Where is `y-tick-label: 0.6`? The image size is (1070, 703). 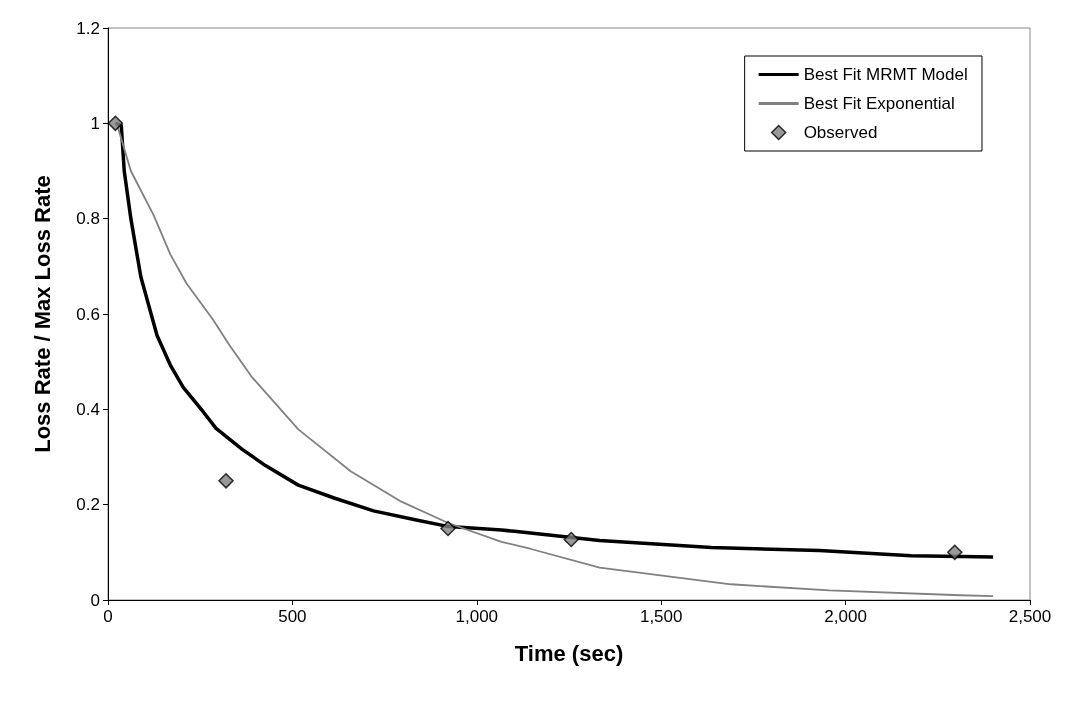 y-tick-label: 0.6 is located at coordinates (88, 314).